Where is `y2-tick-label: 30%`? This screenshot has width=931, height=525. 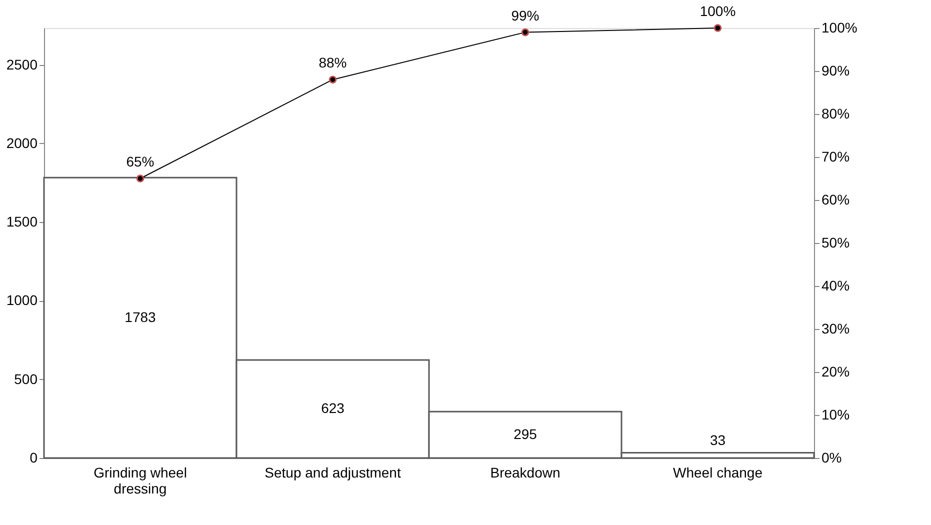 y2-tick-label: 30% is located at coordinates (836, 328).